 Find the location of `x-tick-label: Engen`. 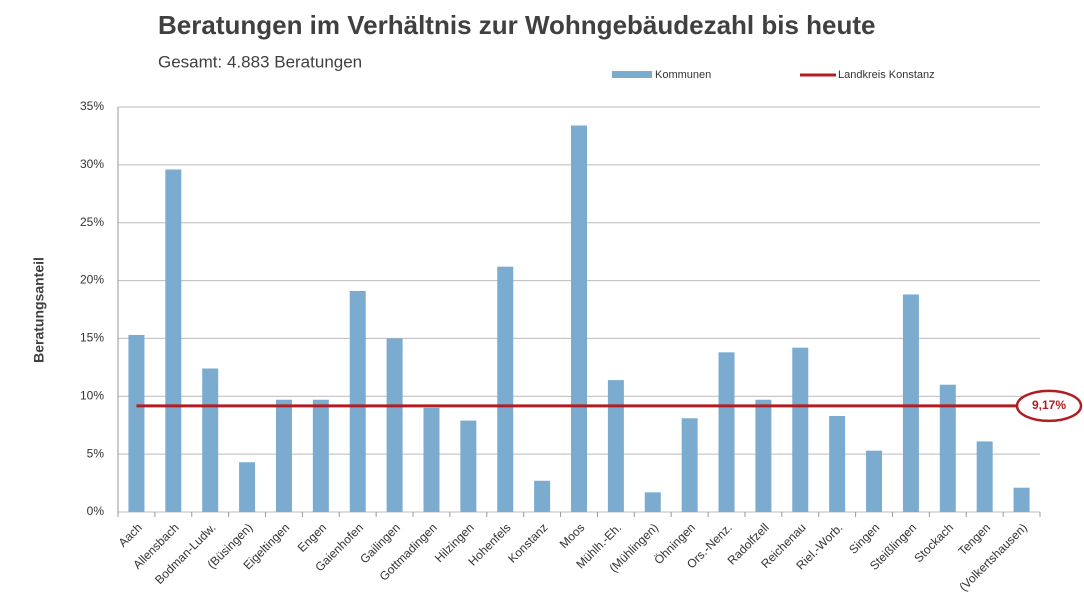

x-tick-label: Engen is located at coordinates (312, 537).